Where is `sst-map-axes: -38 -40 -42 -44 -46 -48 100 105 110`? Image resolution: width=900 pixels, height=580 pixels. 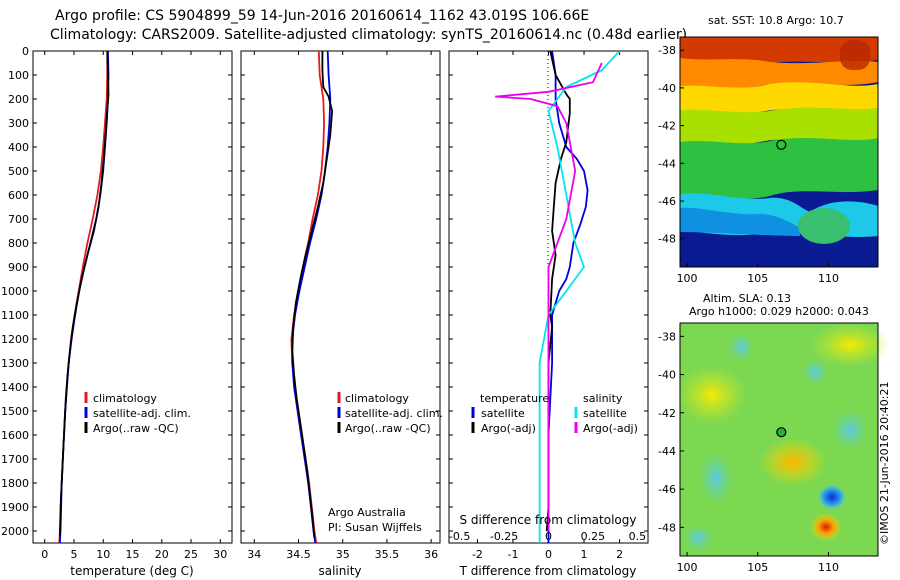 sst-map-axes: -38 -40 -42 -44 -46 -48 100 105 110 is located at coordinates (748, 164).